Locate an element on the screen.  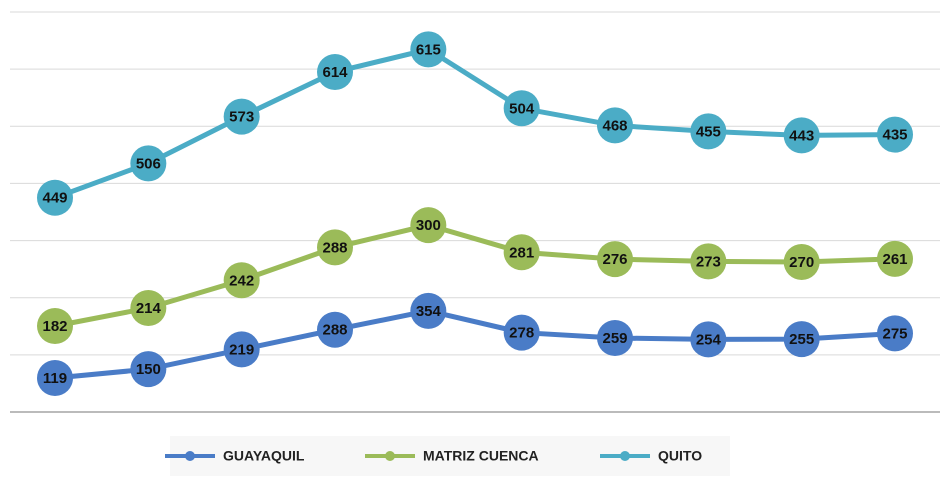
data-label: 273 is located at coordinates (708, 261).